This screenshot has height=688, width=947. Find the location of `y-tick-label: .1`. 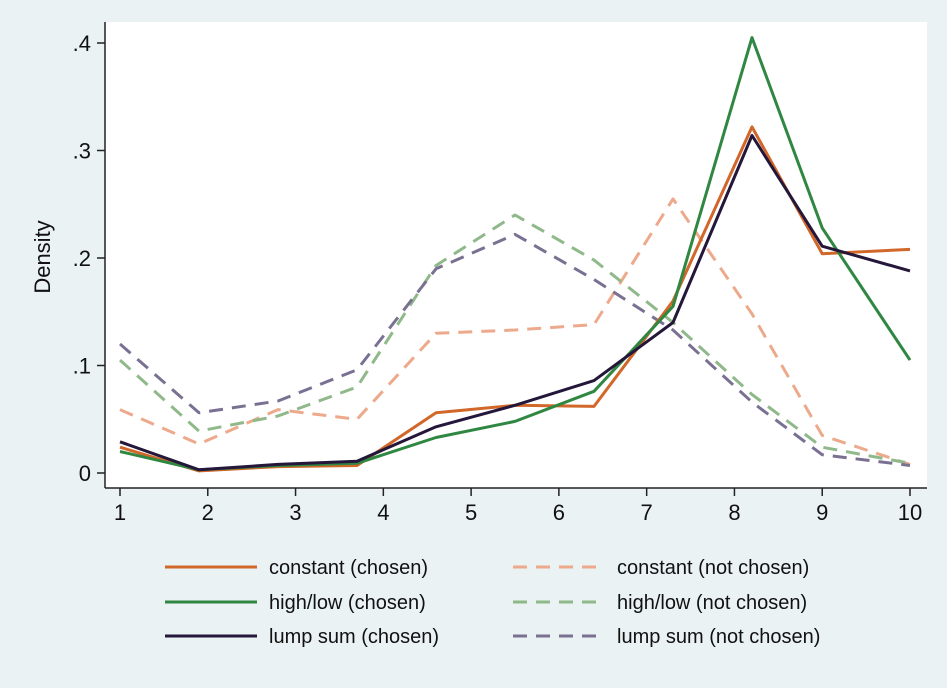

y-tick-label: .1 is located at coordinates (82, 366).